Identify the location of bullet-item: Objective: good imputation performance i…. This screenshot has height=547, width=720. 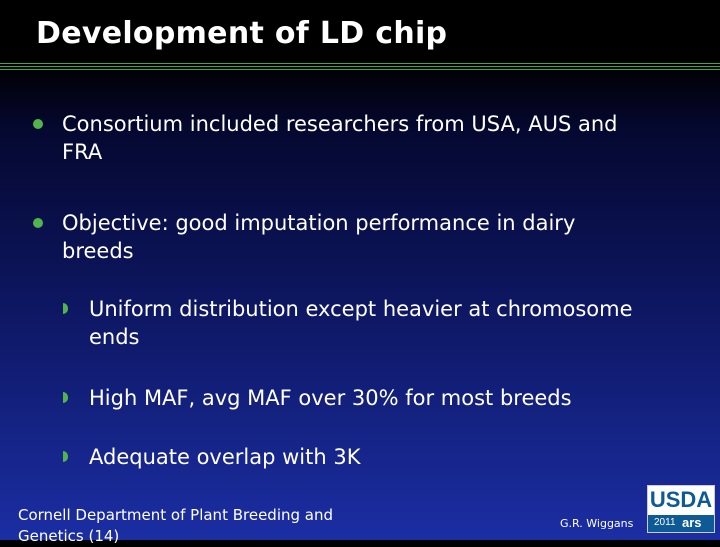
(318, 237).